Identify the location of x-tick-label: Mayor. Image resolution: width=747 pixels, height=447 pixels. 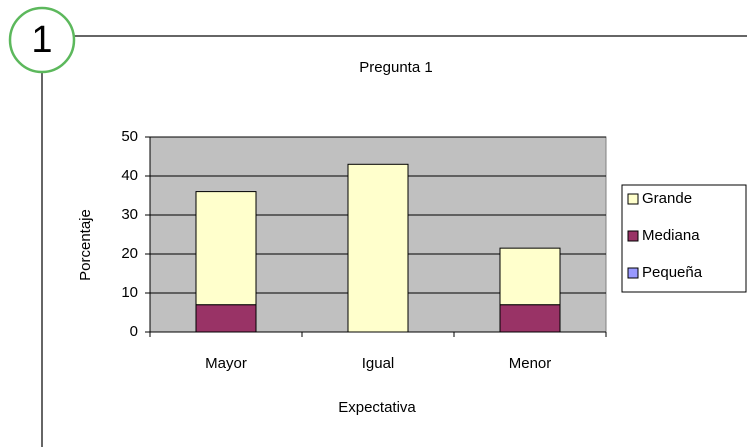
(226, 363).